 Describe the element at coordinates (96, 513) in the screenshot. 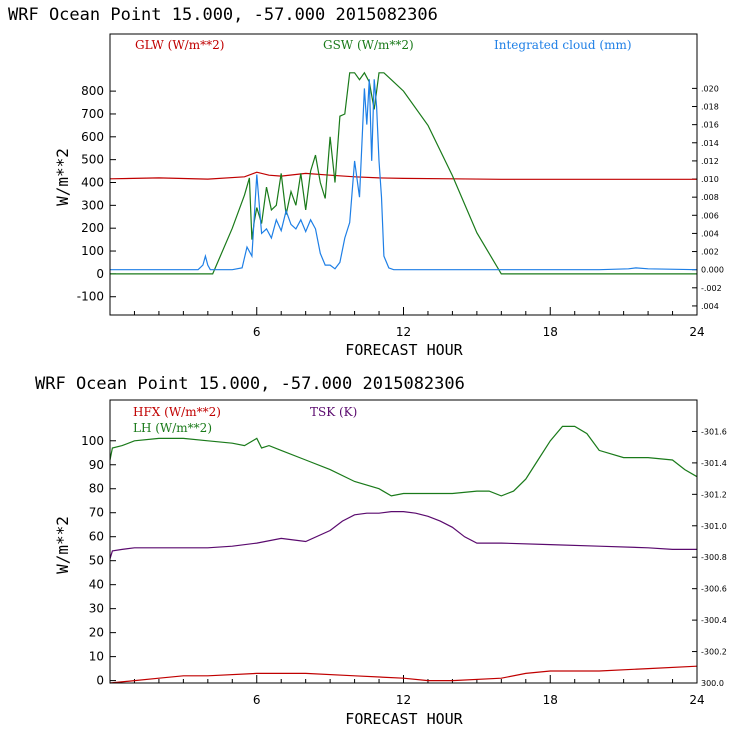

I see `bottom-y-tick-label: 70` at that location.